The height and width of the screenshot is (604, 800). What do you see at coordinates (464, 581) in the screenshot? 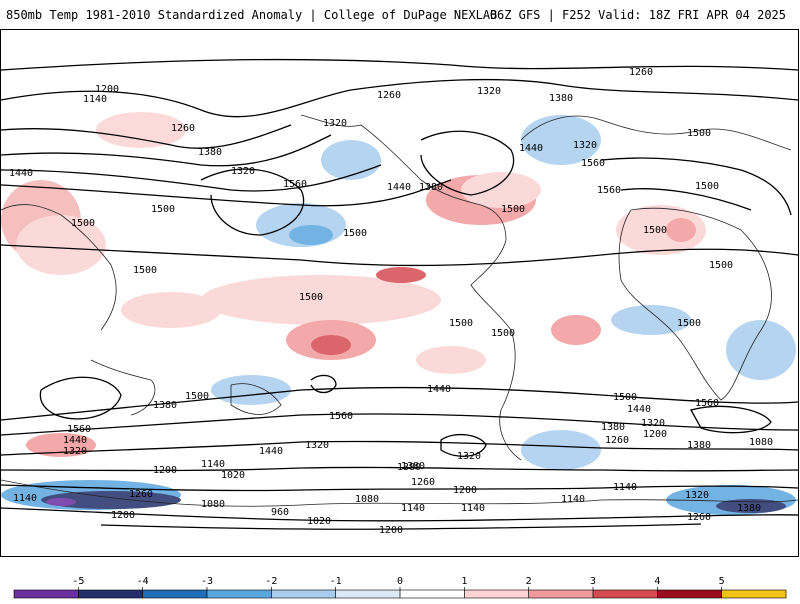
I see `colorbar-tick-label: 1` at bounding box center [464, 581].